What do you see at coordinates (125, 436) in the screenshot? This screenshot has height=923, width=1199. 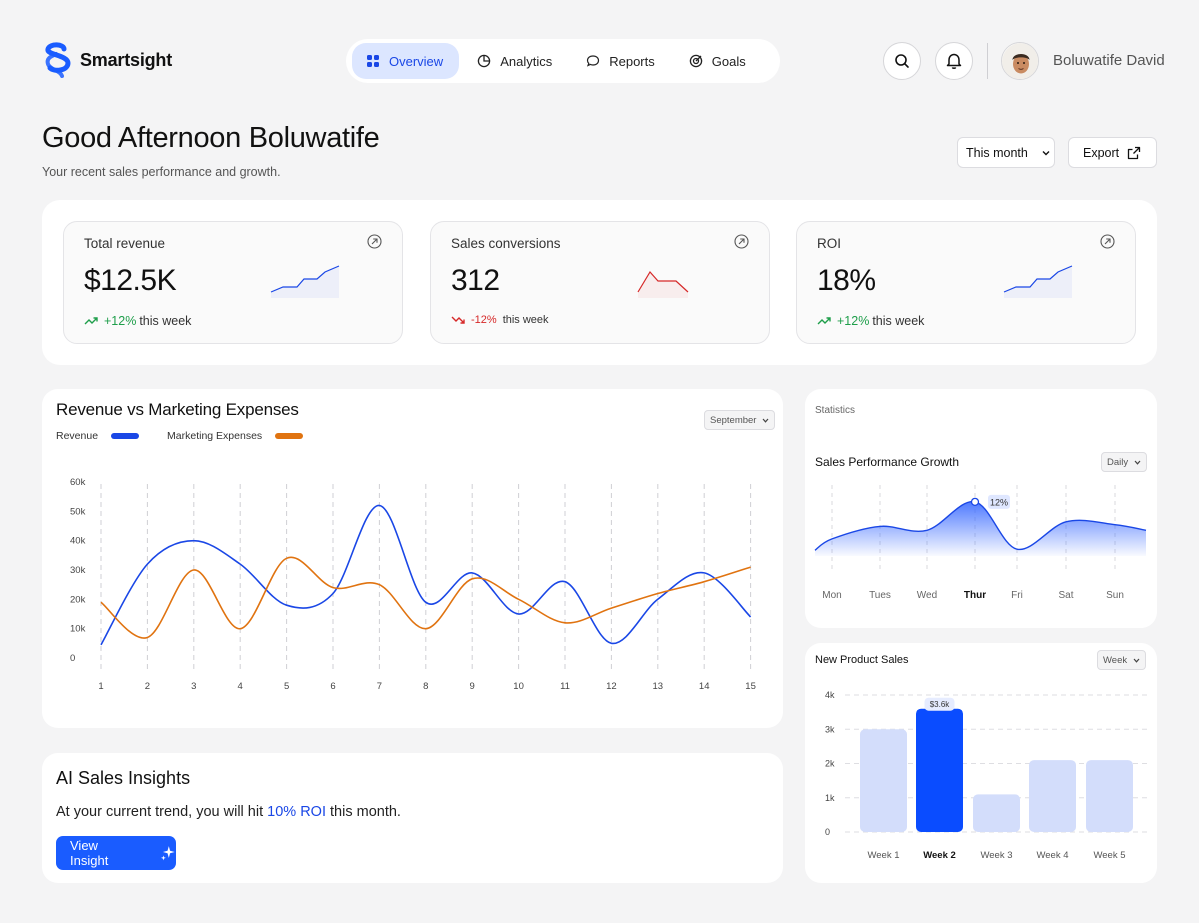 I see `legend-swatch-revenue` at bounding box center [125, 436].